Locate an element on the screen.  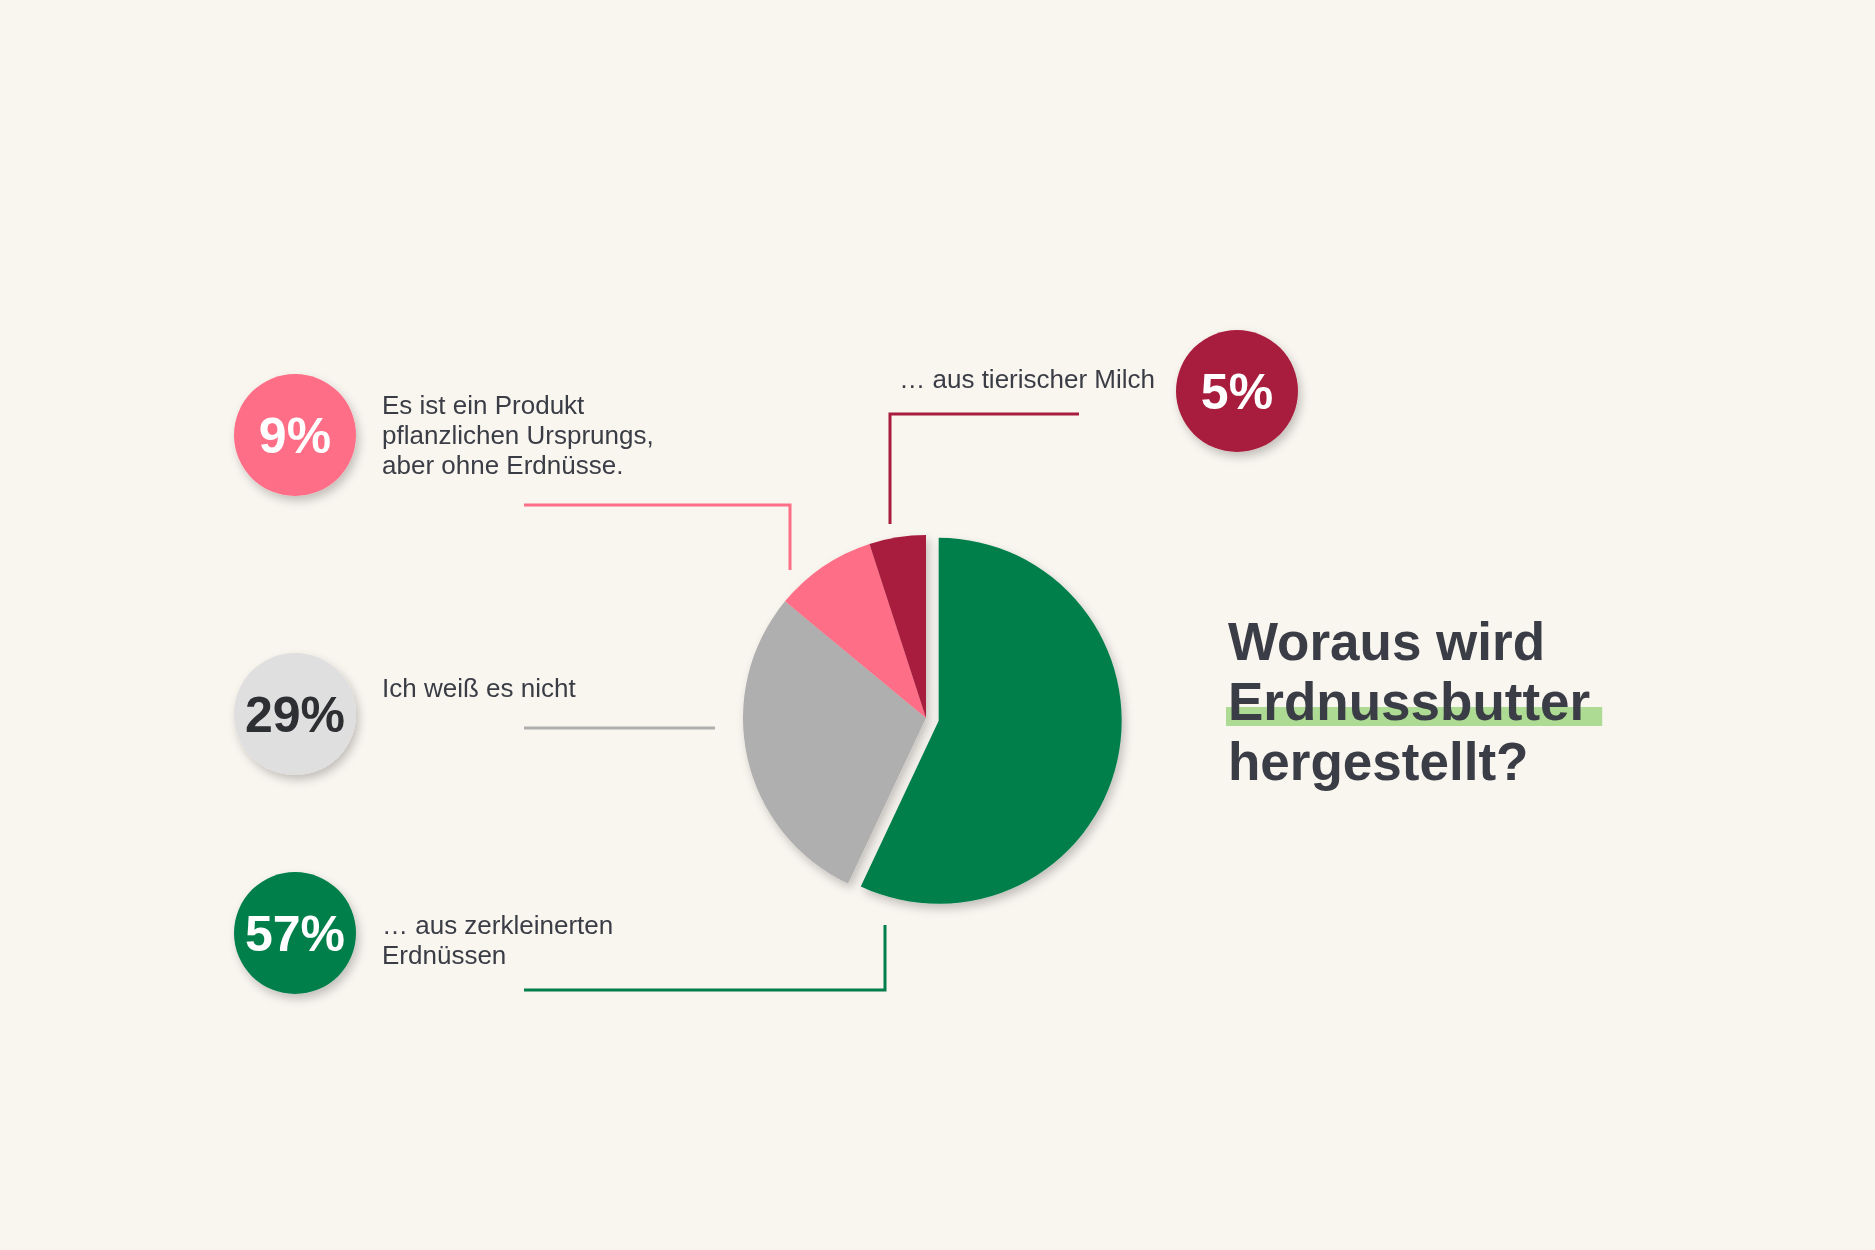
data-label: 57% is located at coordinates (295, 934).